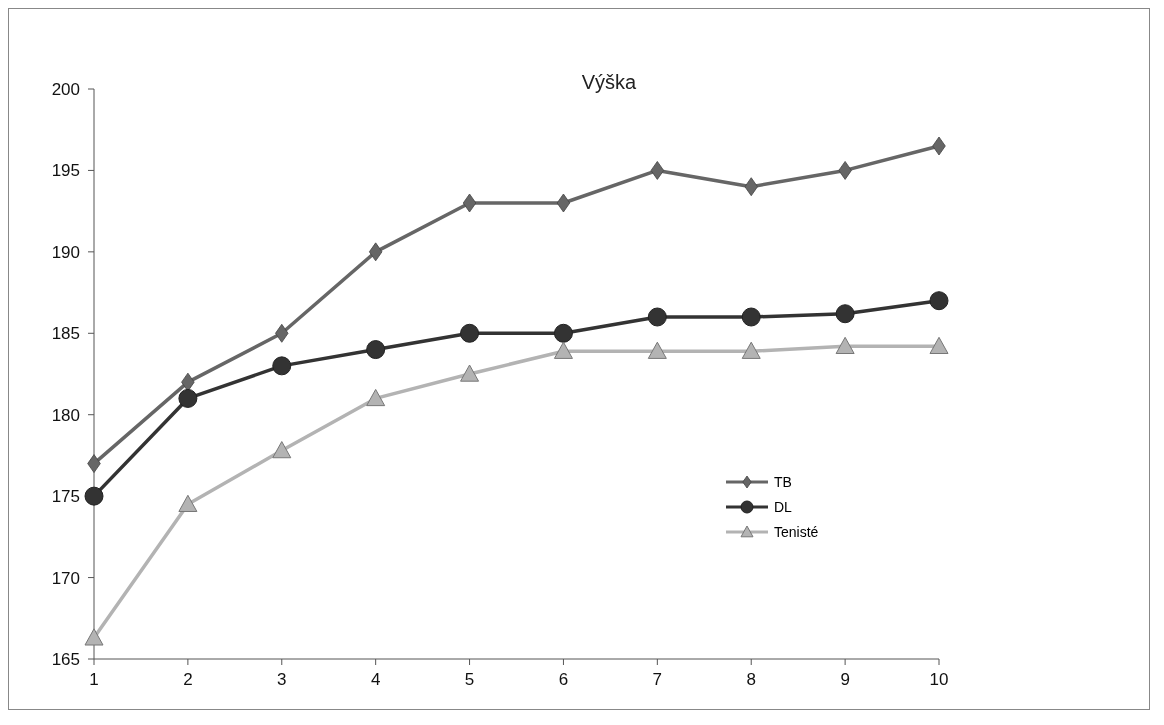 Image resolution: width=1164 pixels, height=725 pixels. I want to click on x-tick-label: 10, so click(939, 680).